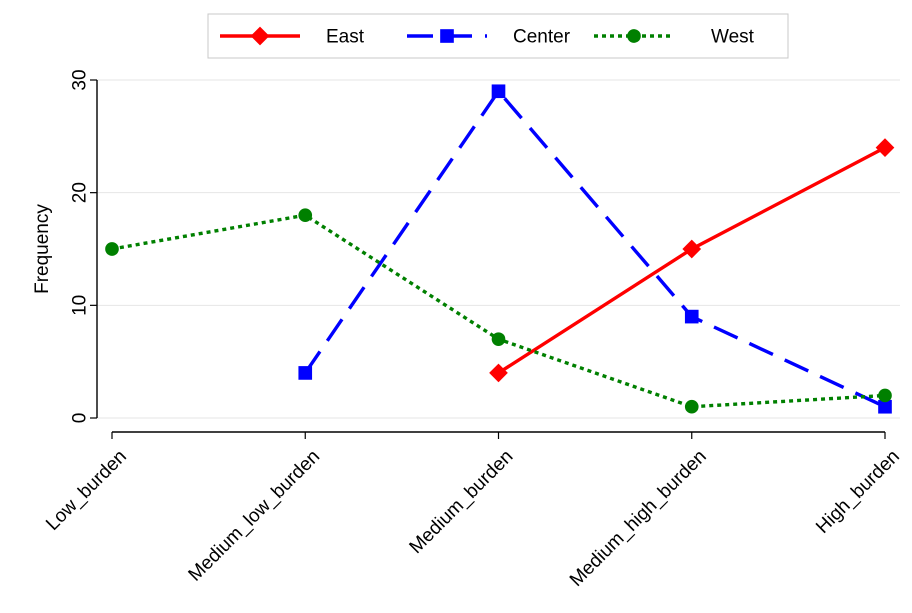 This screenshot has width=912, height=613. I want to click on x-tick-label: Medium_burden, so click(461, 502).